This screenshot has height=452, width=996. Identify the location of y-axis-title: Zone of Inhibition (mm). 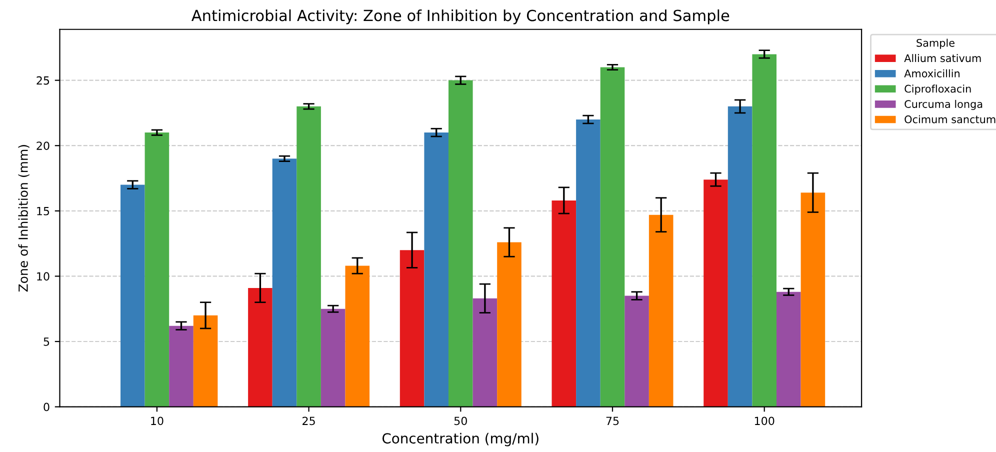
(24, 218).